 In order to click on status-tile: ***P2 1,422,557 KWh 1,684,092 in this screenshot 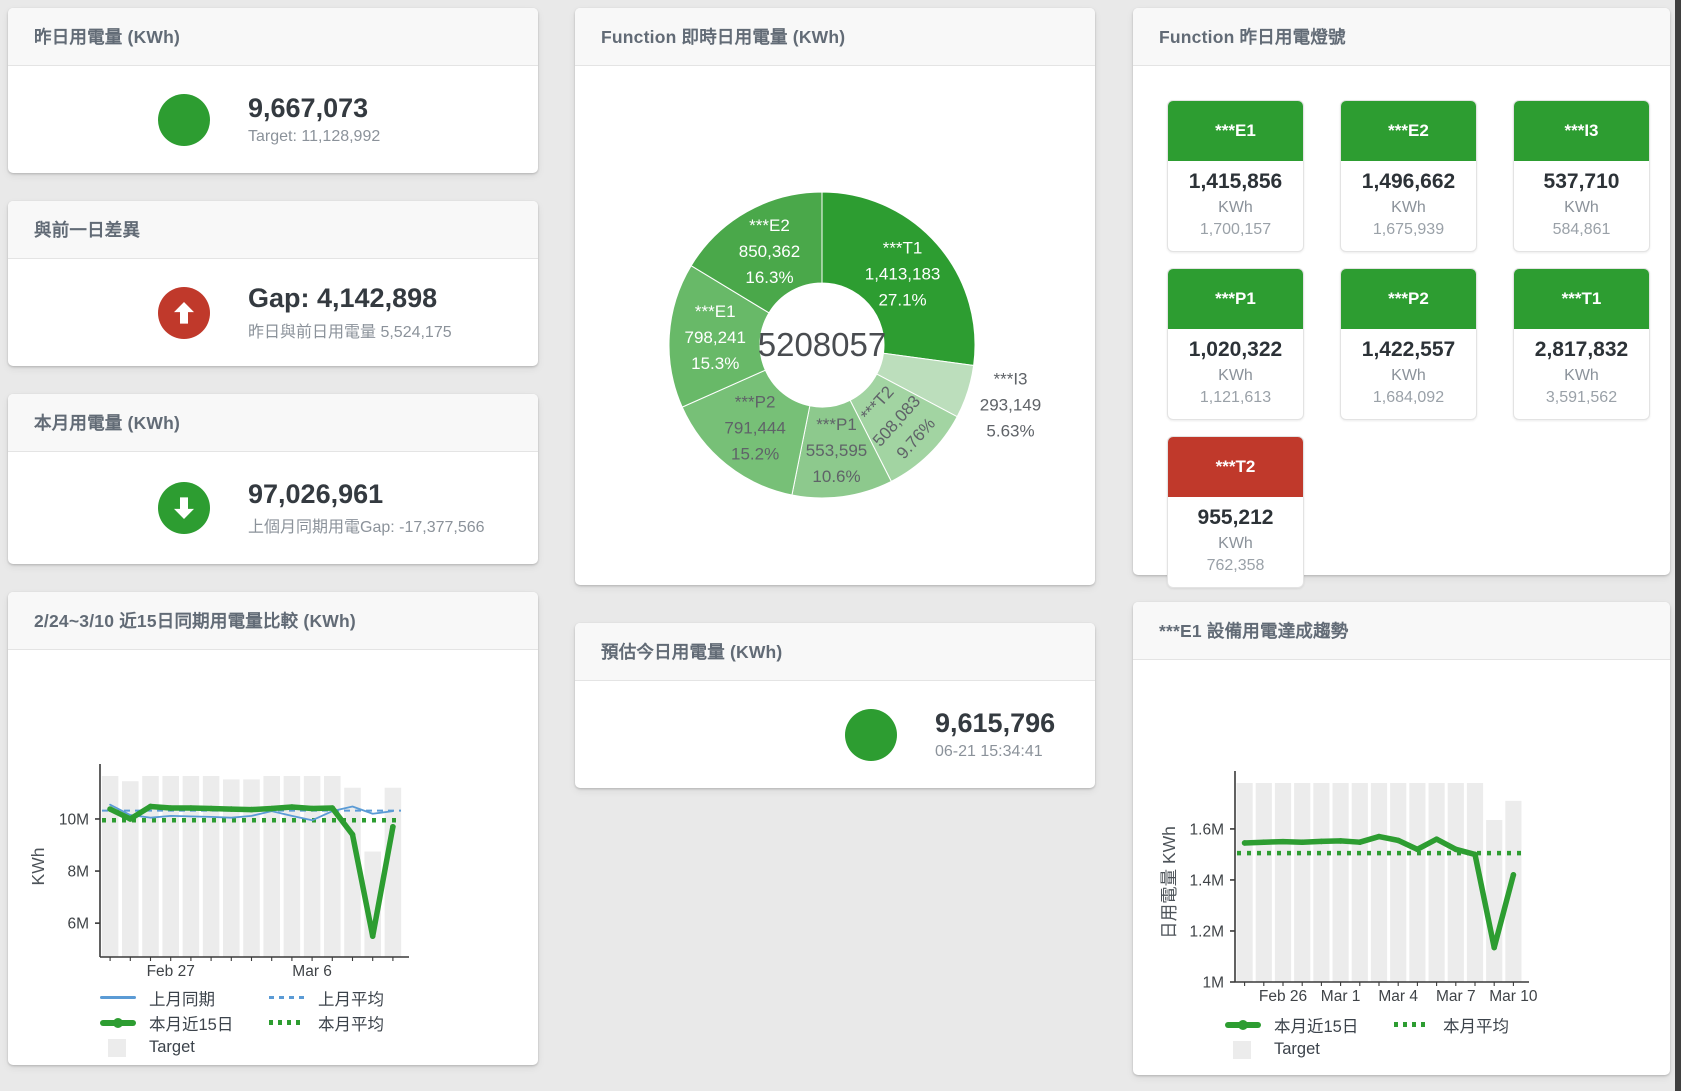, I will do `click(1408, 344)`.